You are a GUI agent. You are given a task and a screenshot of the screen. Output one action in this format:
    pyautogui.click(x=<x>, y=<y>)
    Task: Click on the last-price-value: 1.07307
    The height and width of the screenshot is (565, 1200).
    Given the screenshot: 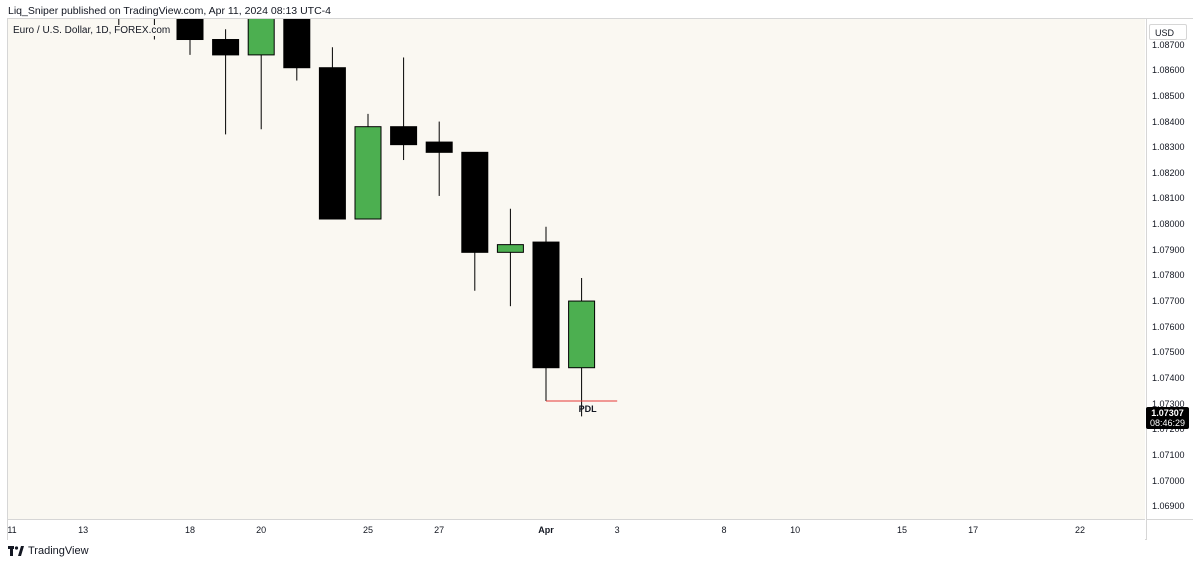 What is the action you would take?
    pyautogui.click(x=1167, y=413)
    